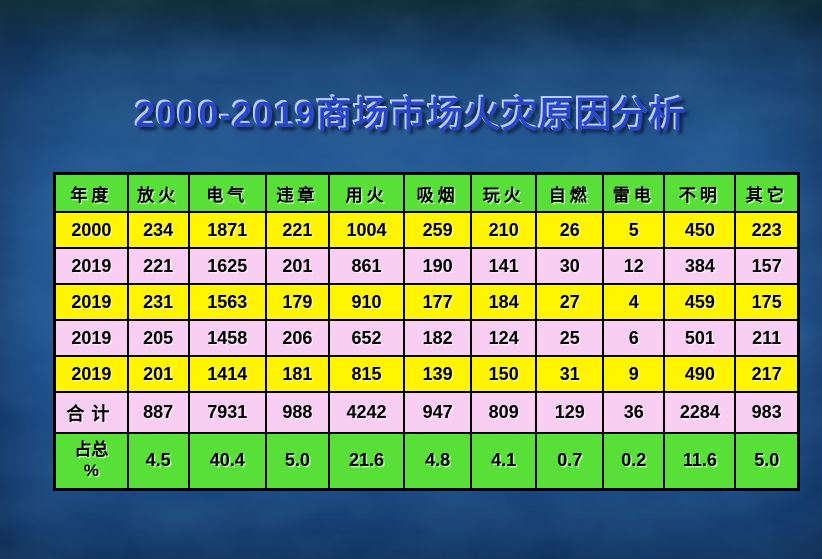  Describe the element at coordinates (297, 338) in the screenshot. I see `value-cell: 206` at that location.